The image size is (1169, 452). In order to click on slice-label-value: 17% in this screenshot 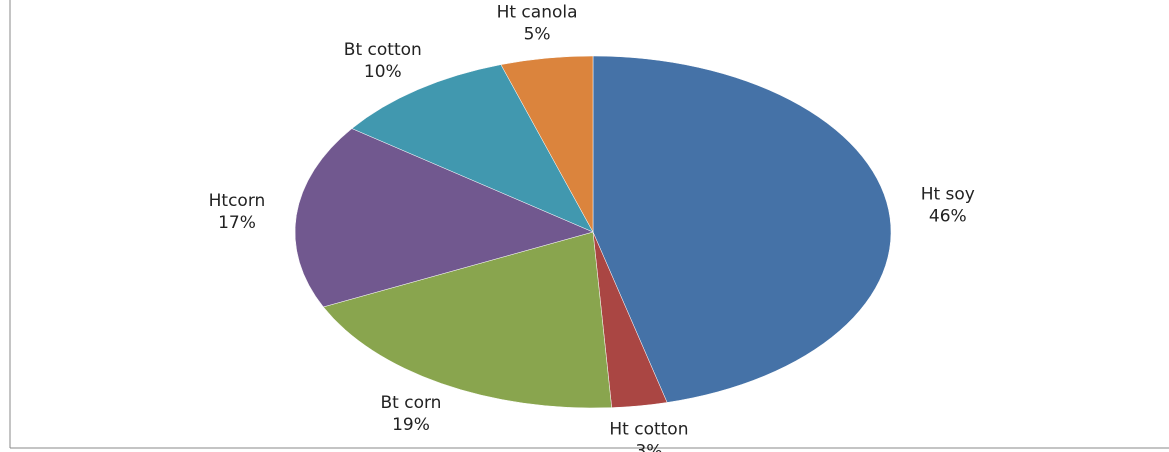, I will do `click(237, 223)`.